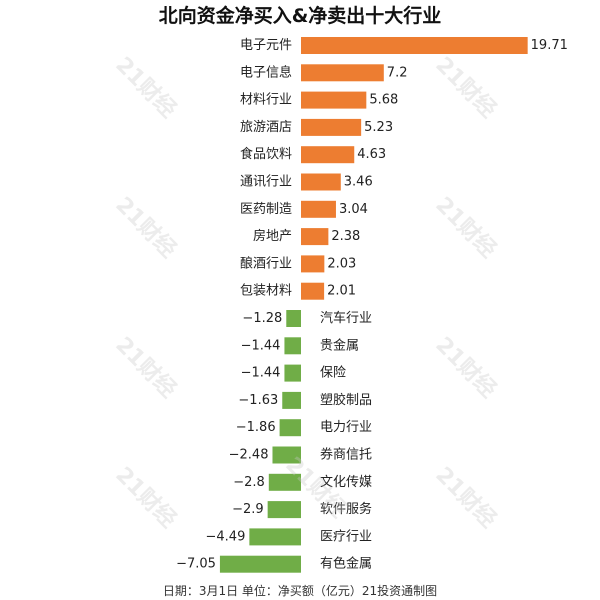  I want to click on value-label: −2.9, so click(248, 509).